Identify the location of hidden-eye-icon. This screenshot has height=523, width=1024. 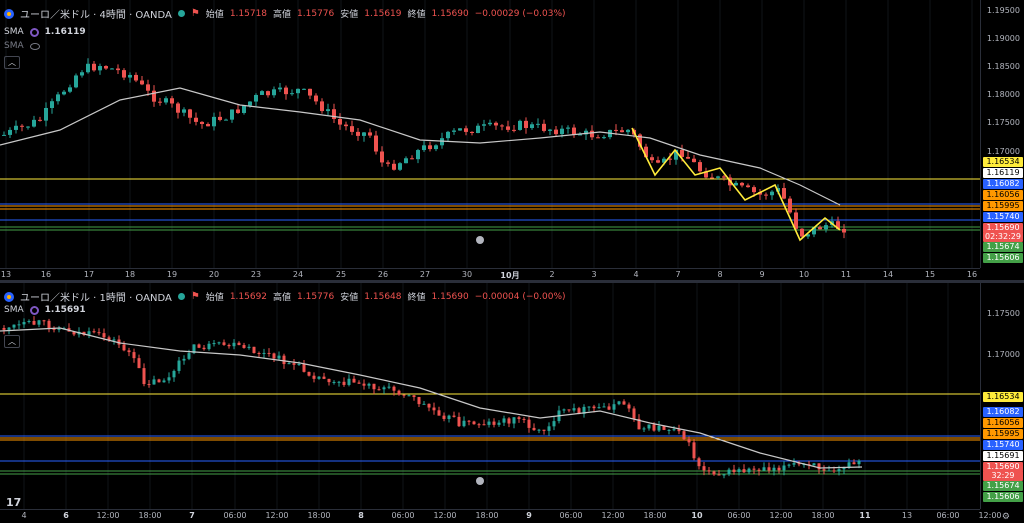
(34, 46).